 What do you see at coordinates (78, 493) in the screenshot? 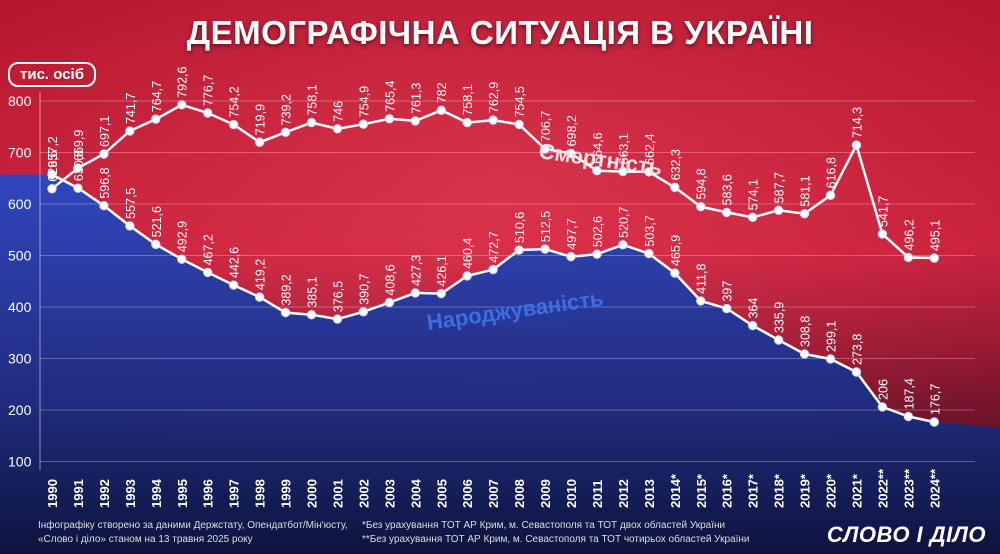
I see `x-tick-label: 1991` at bounding box center [78, 493].